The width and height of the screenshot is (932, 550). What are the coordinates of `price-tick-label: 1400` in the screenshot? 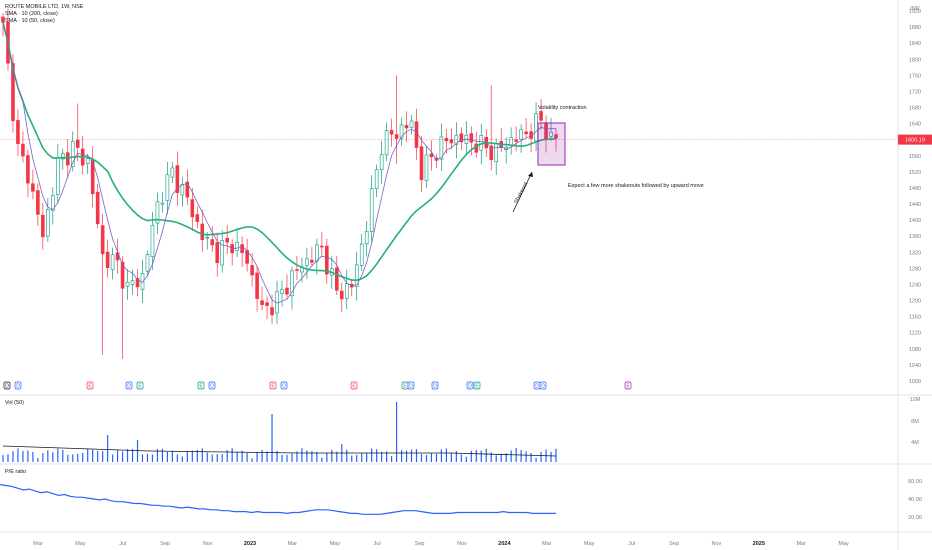 It's located at (915, 221).